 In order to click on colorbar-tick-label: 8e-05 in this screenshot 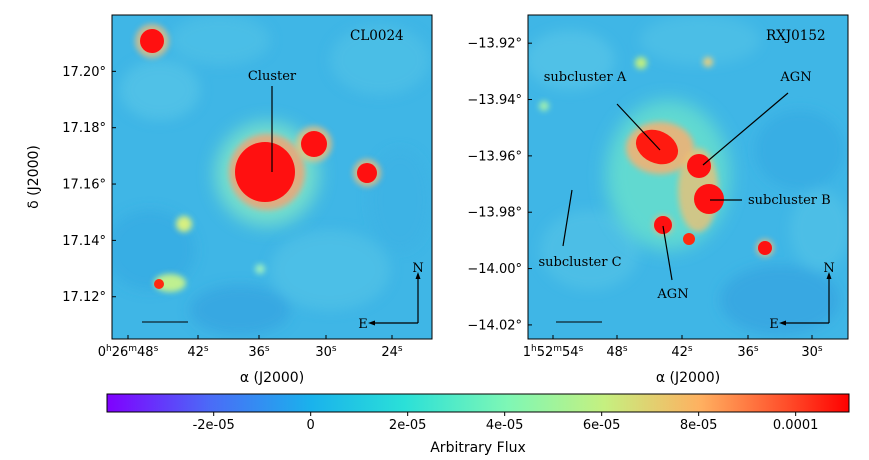, I will do `click(699, 425)`.